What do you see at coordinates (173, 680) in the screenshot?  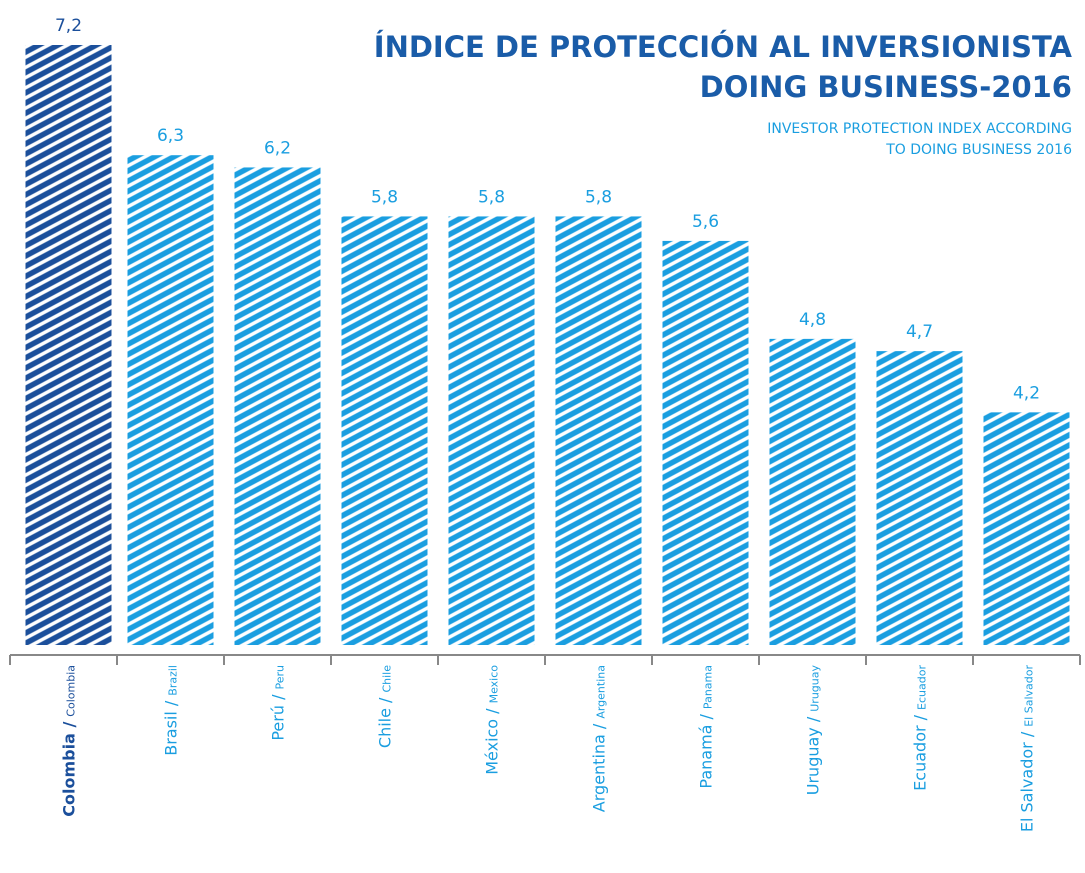 I see `category-en: Brazil` at bounding box center [173, 680].